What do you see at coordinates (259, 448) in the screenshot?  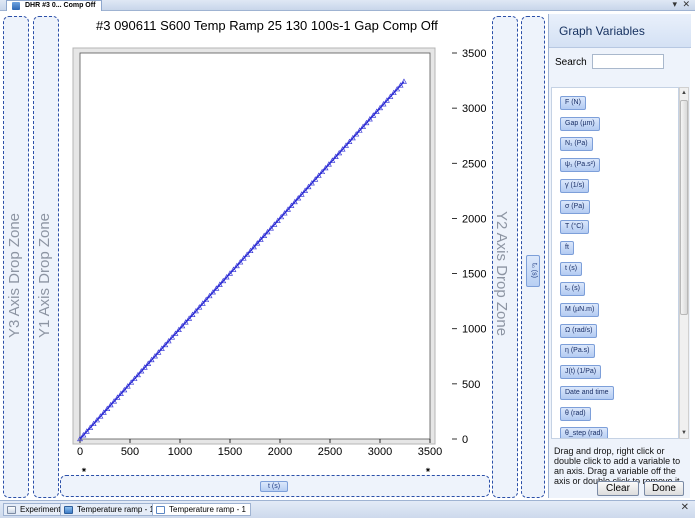 I see `x-axis: 0 500 1000 1500 2000 2500 3000 3500` at bounding box center [259, 448].